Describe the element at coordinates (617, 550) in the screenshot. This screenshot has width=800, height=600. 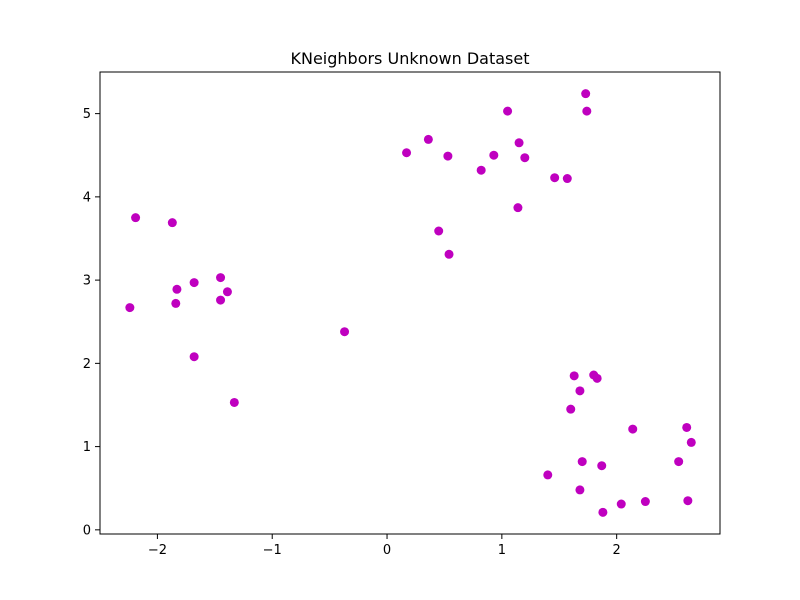
I see `x-tick-label: 2` at that location.